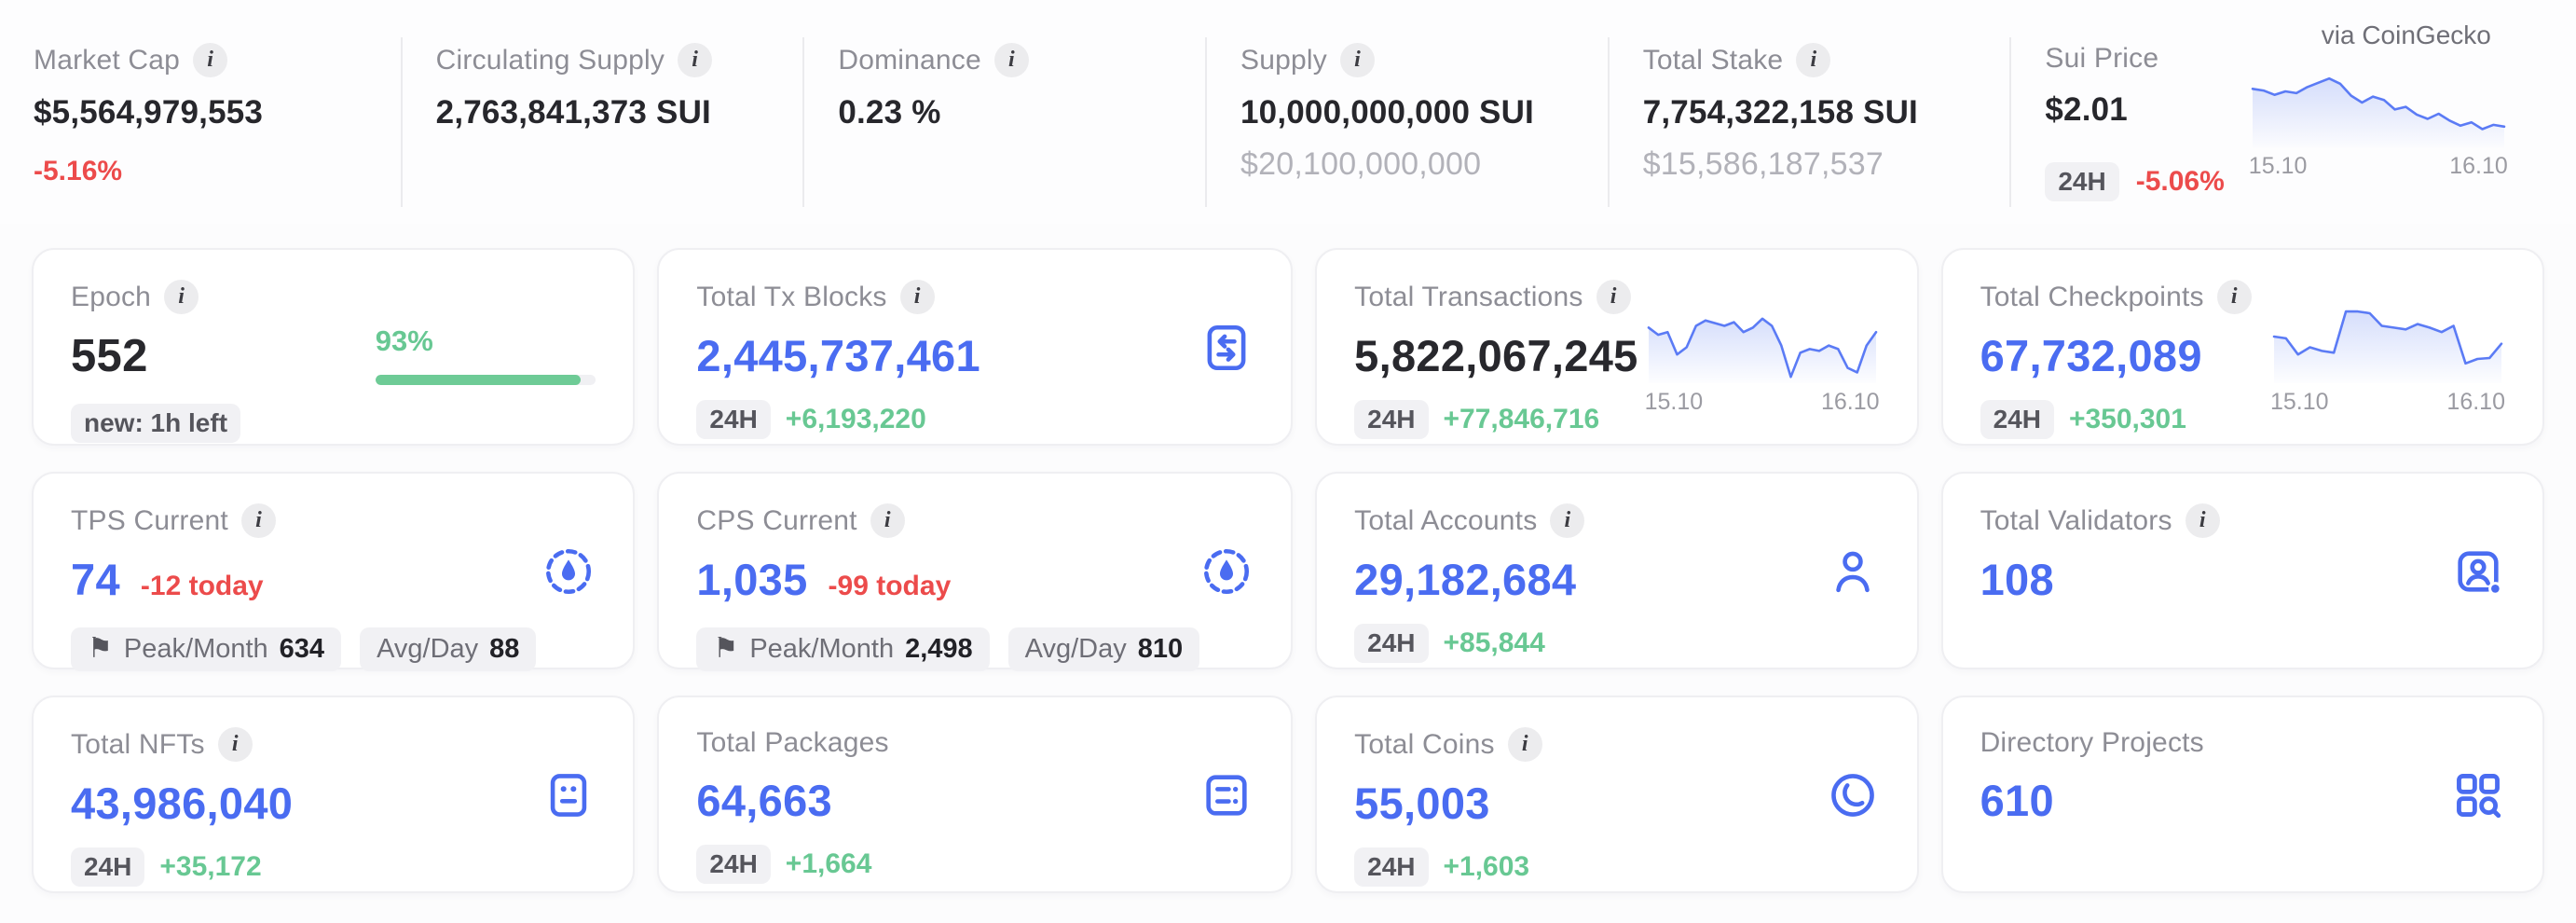  Describe the element at coordinates (100, 649) in the screenshot. I see `flag-icon: ⚑` at that location.